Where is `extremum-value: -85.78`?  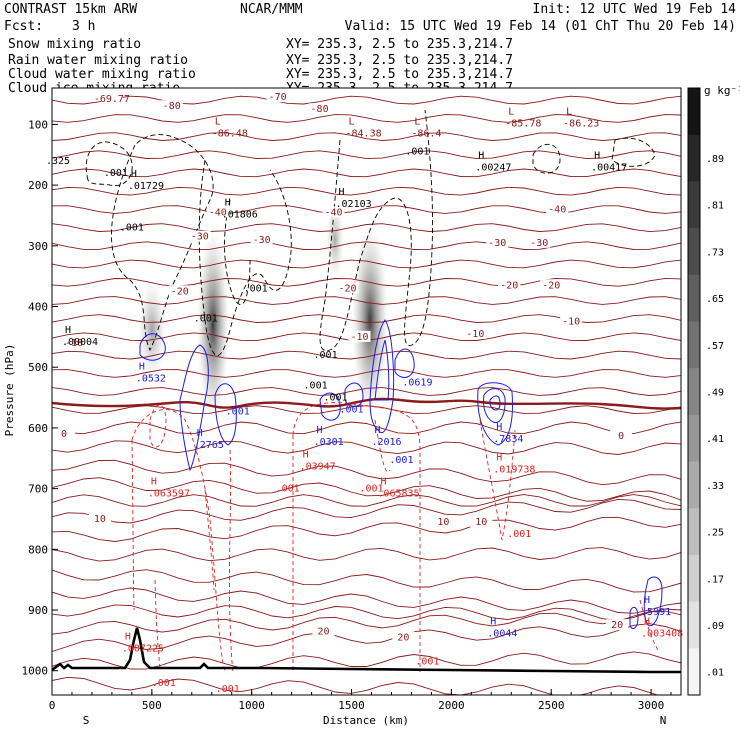 extremum-value: -85.78 is located at coordinates (523, 123).